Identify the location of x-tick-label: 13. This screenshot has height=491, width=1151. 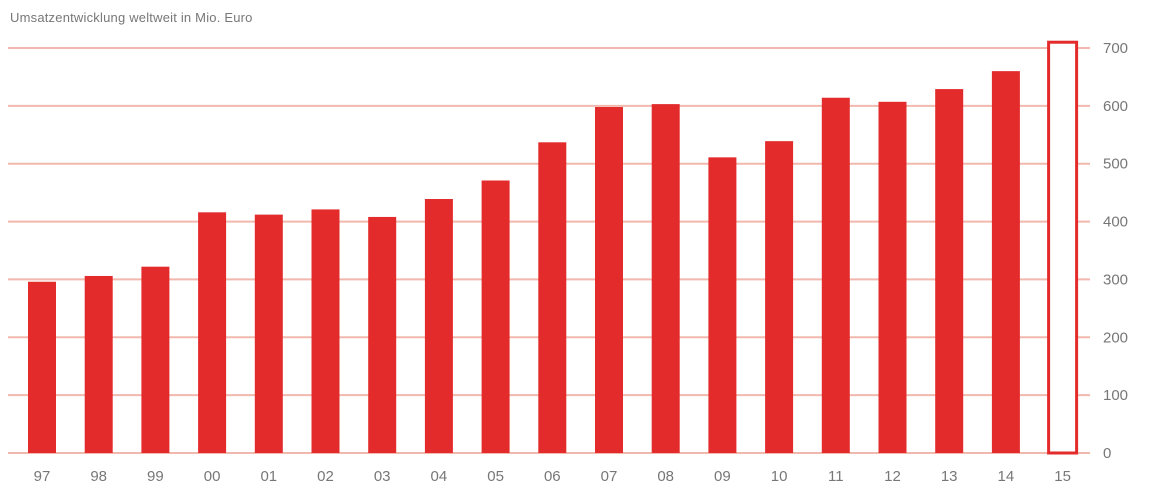
(949, 476).